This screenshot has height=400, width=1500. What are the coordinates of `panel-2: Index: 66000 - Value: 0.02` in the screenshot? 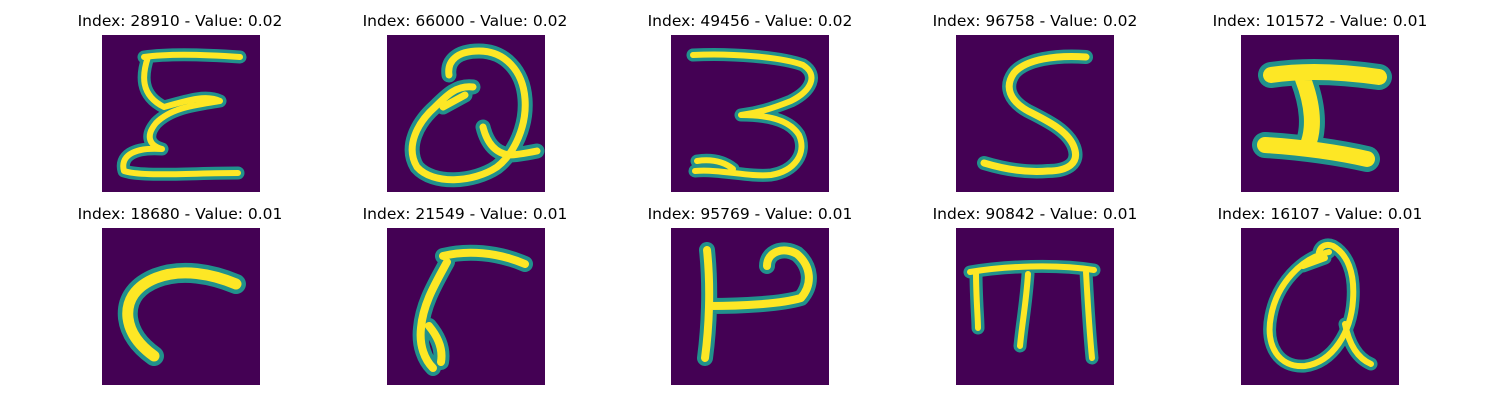 It's located at (465, 100).